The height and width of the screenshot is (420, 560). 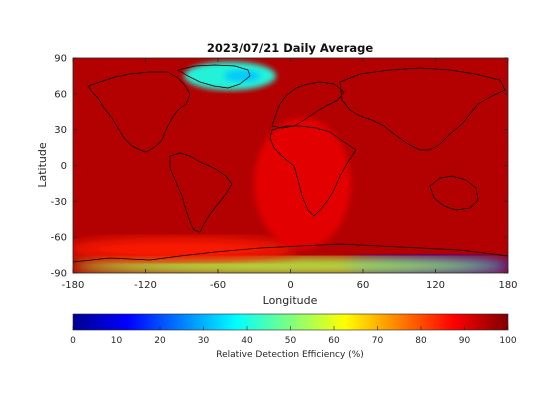 I want to click on x-tick-label: -60, so click(x=218, y=285).